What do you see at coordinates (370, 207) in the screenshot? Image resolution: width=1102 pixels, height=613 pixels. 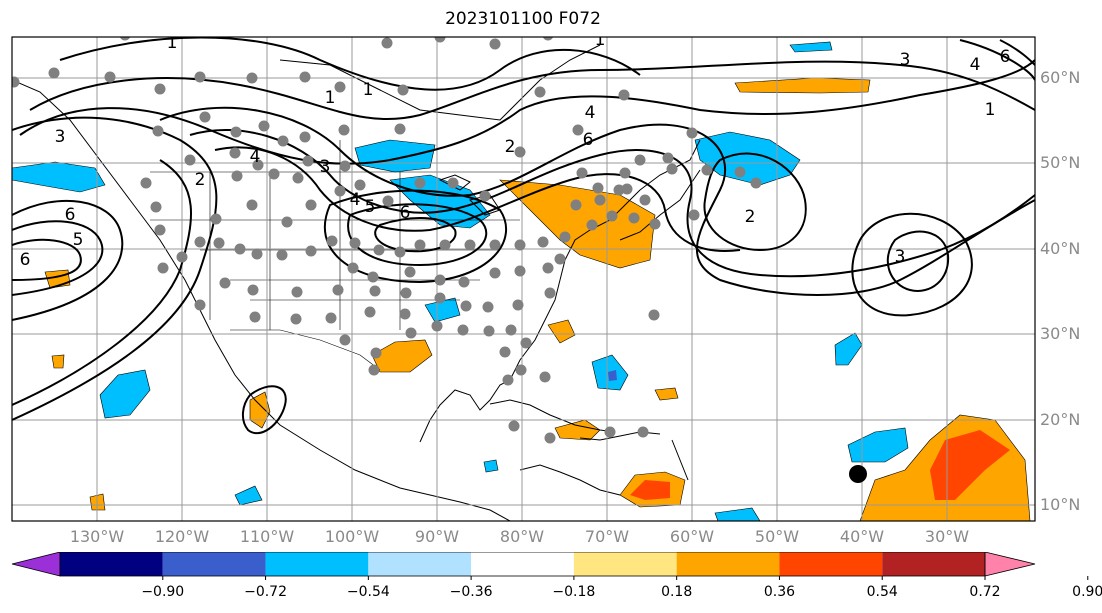 I see `contour-label: 5` at bounding box center [370, 207].